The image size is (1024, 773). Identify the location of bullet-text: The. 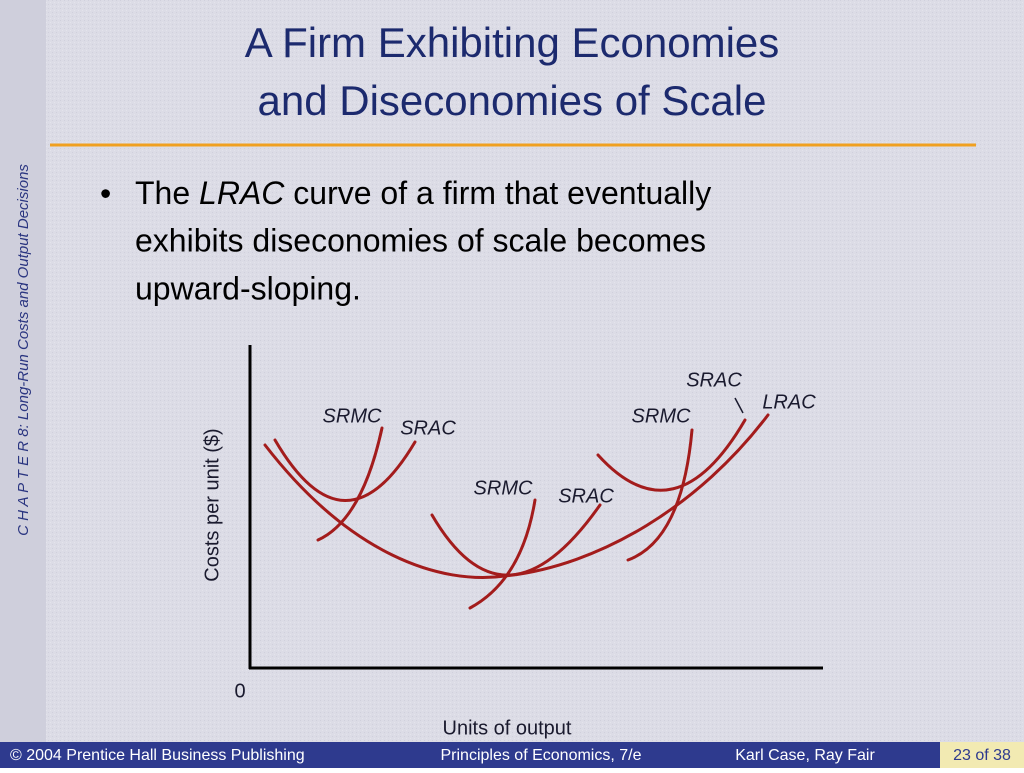
(162, 193).